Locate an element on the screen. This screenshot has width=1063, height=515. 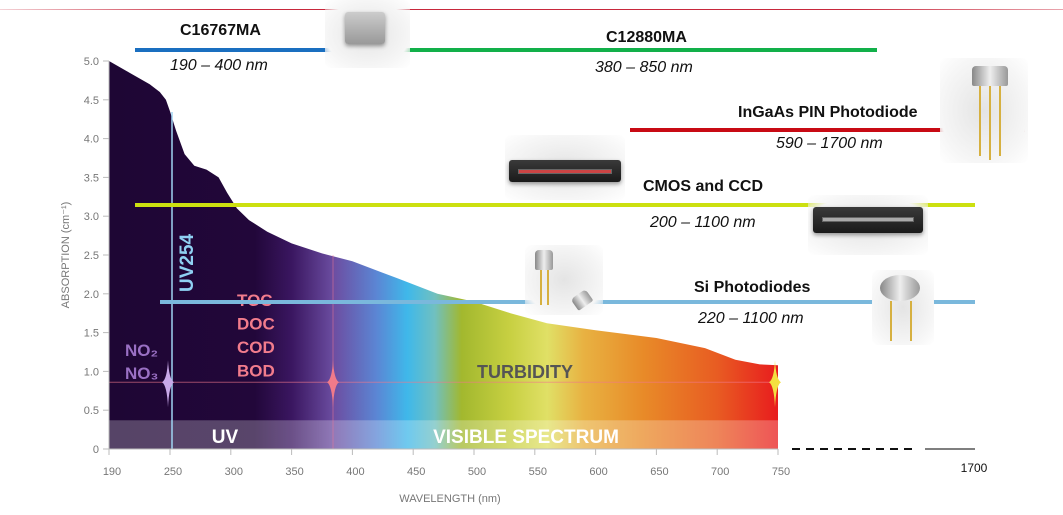
y-tick-label: 0.5 is located at coordinates (91, 411).